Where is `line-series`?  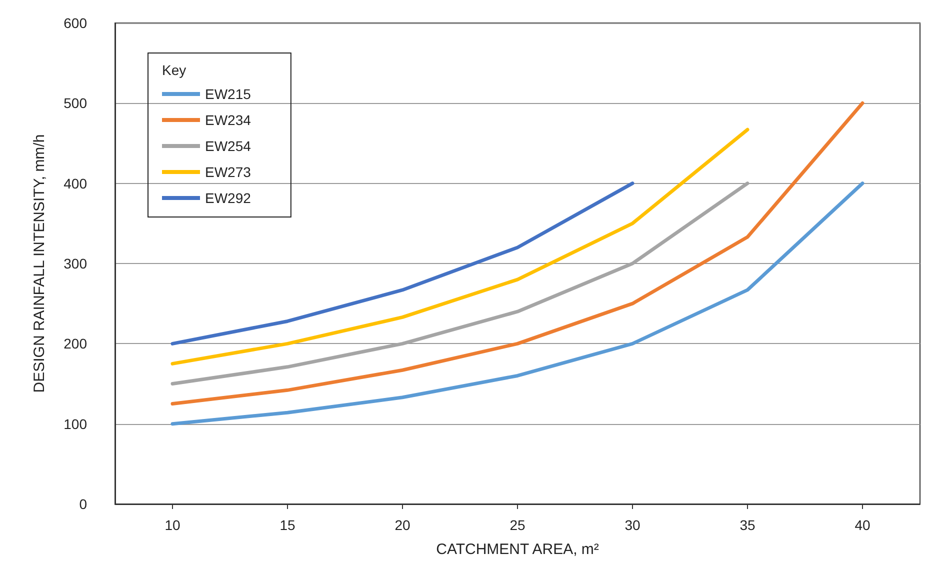 line-series is located at coordinates (402, 264).